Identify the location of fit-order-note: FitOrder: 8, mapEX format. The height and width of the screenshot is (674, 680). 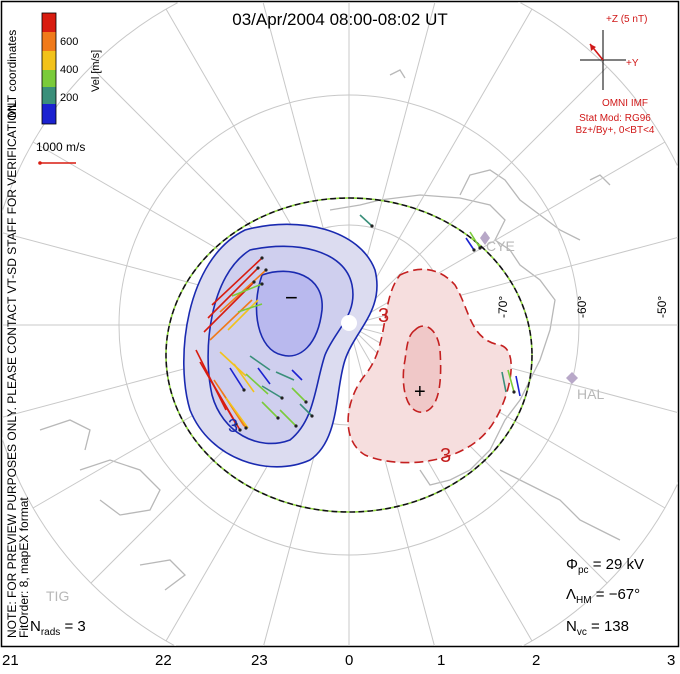
(24, 567).